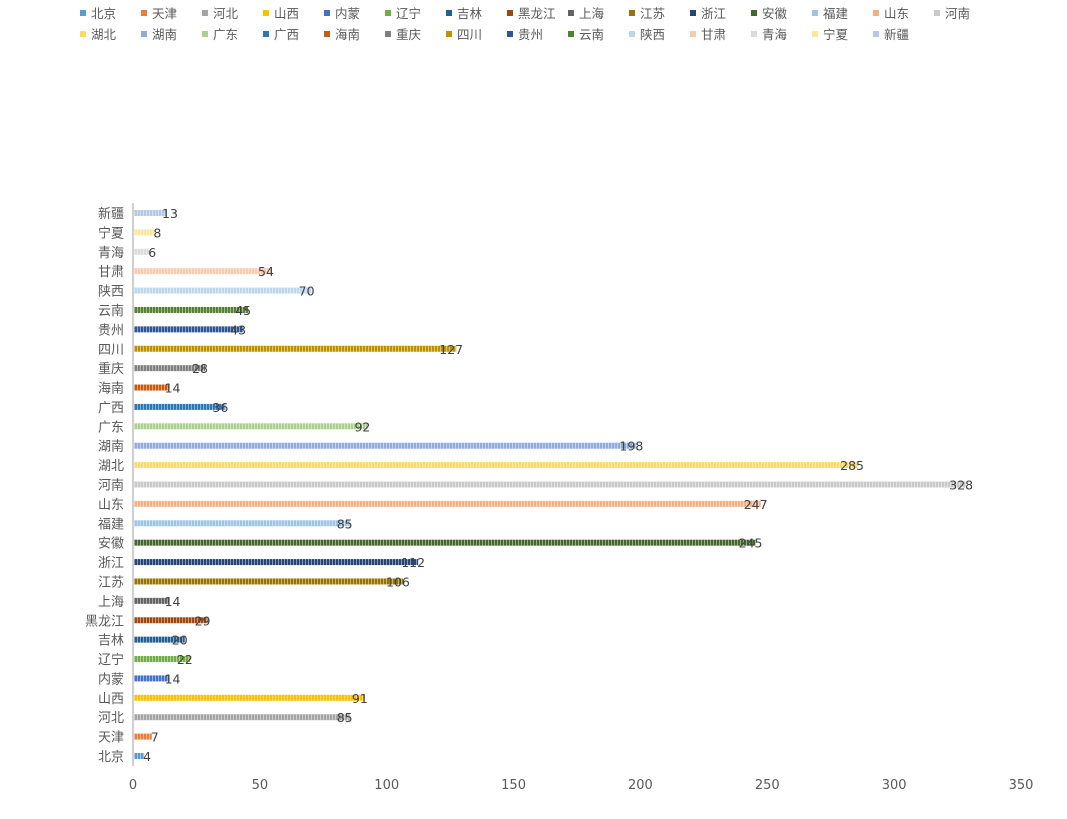 This screenshot has height=819, width=1067. What do you see at coordinates (362, 426) in the screenshot?
I see `data-label: 92` at bounding box center [362, 426].